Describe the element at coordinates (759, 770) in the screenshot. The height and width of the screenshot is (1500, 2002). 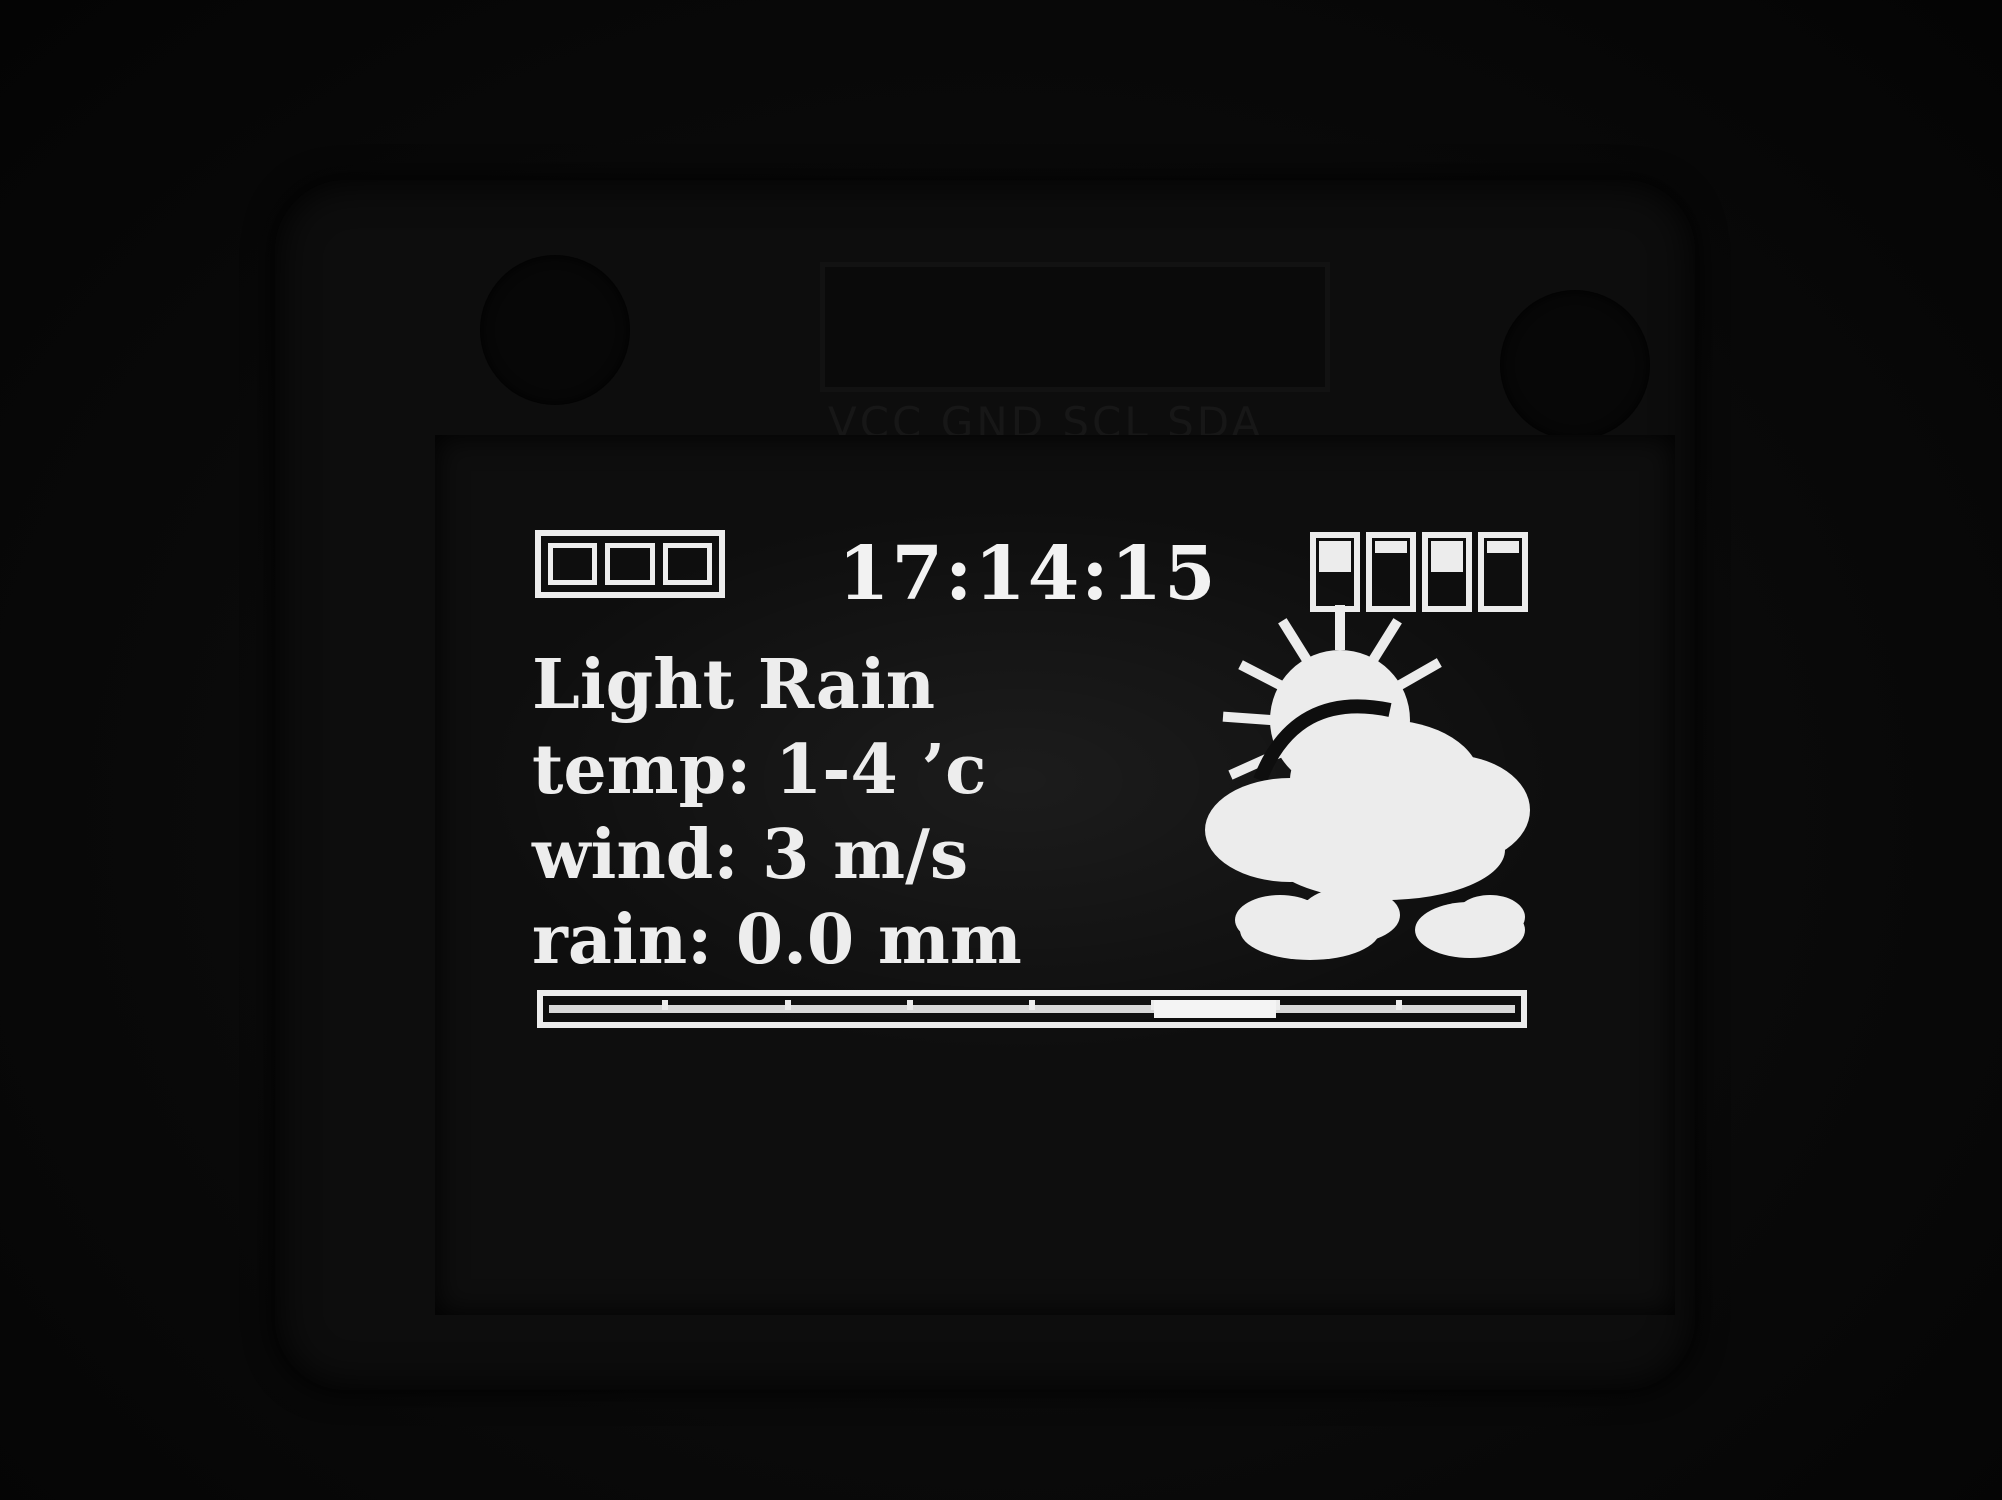
I see `temperature-line: temp: 1-4 ’c` at that location.